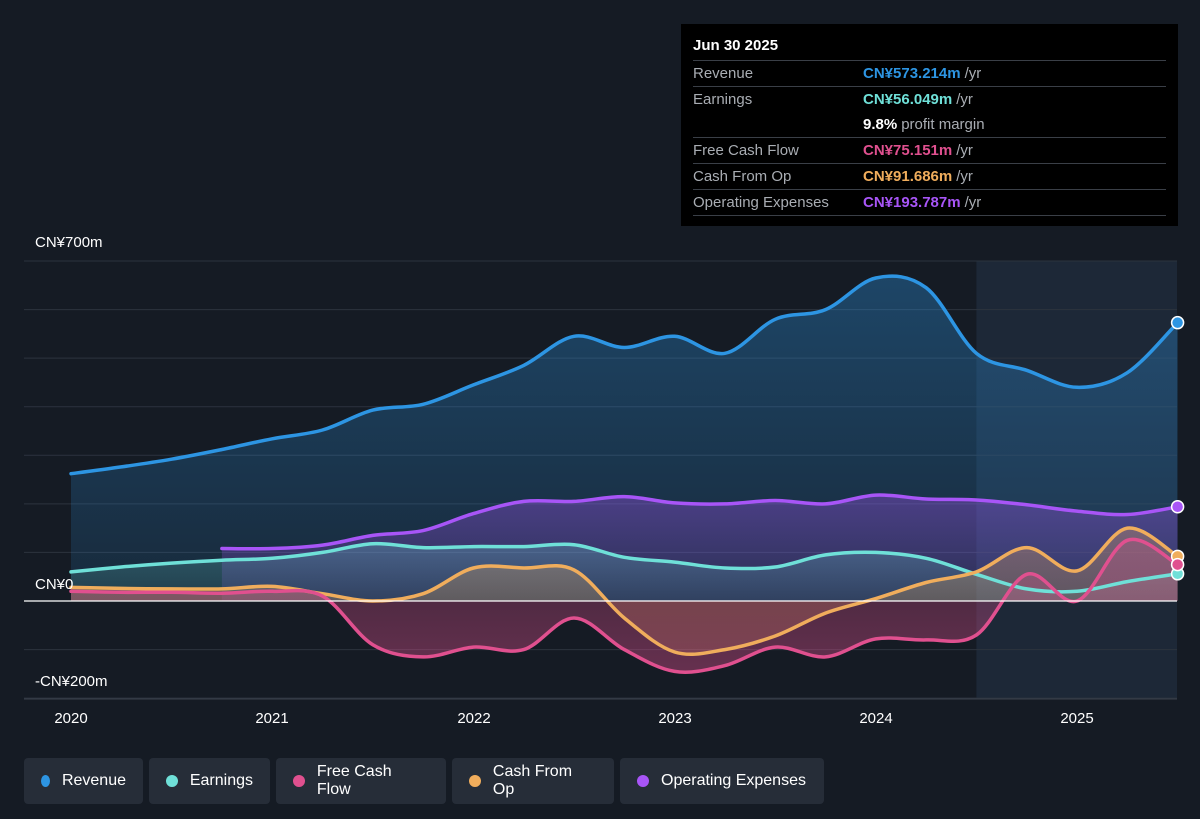 The height and width of the screenshot is (819, 1200). What do you see at coordinates (778, 124) in the screenshot?
I see `tooltip-label` at bounding box center [778, 124].